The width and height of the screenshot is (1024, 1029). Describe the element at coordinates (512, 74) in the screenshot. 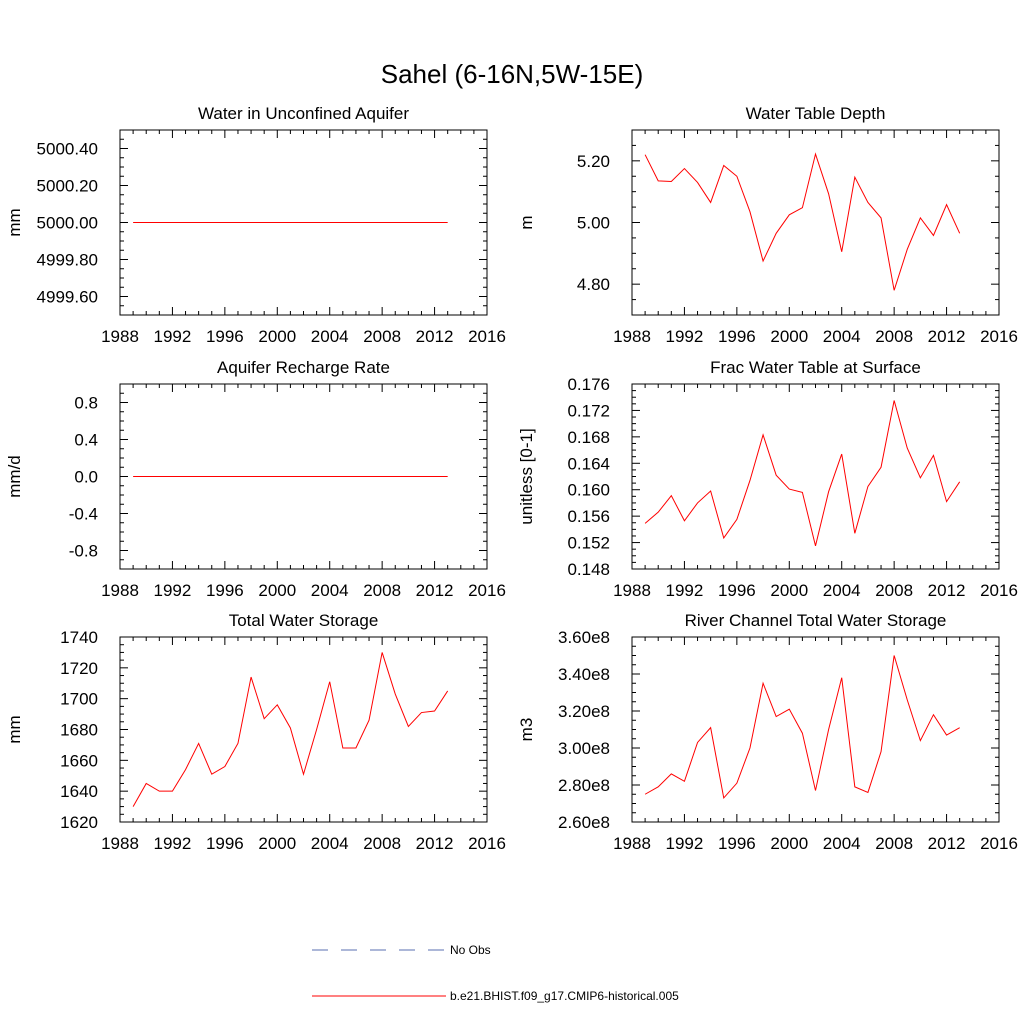

I see `main-title: Sahel (6-16N,5W-15E)` at that location.